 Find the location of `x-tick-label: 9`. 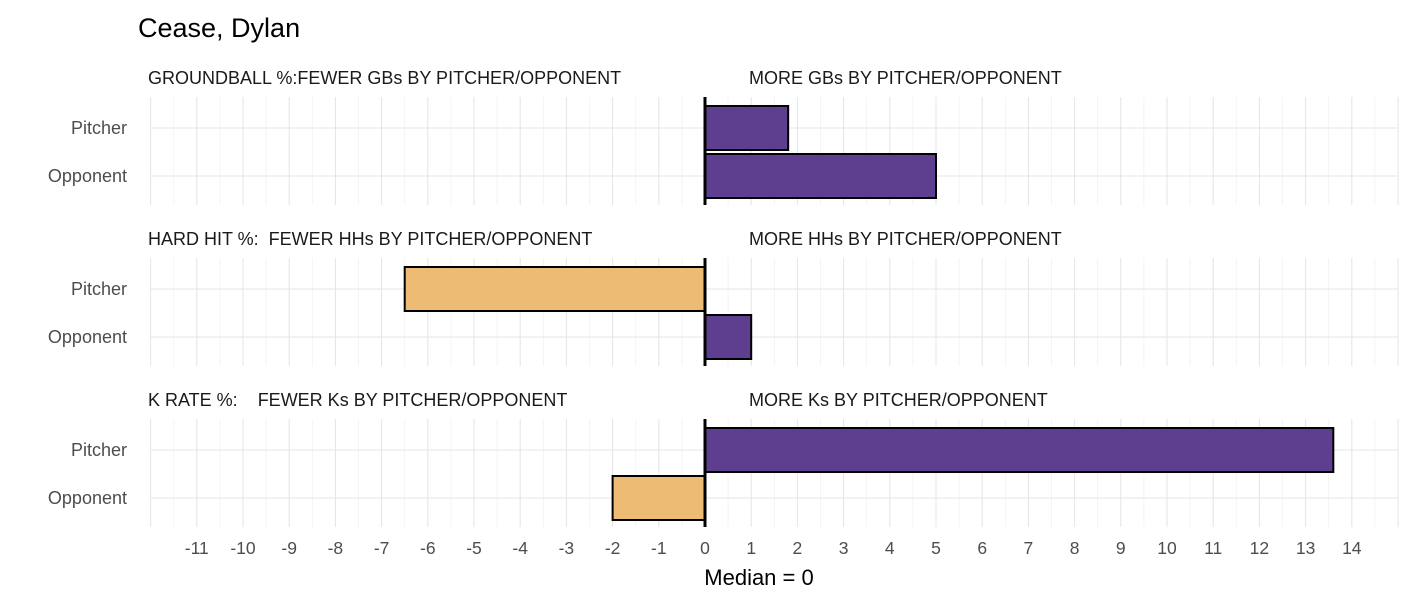

x-tick-label: 9 is located at coordinates (1121, 548).